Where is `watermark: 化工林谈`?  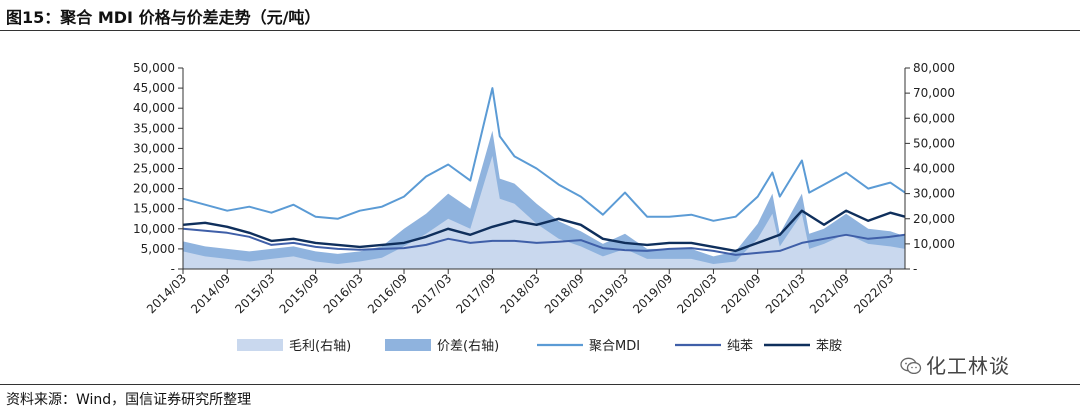 watermark: 化工林谈 is located at coordinates (955, 364).